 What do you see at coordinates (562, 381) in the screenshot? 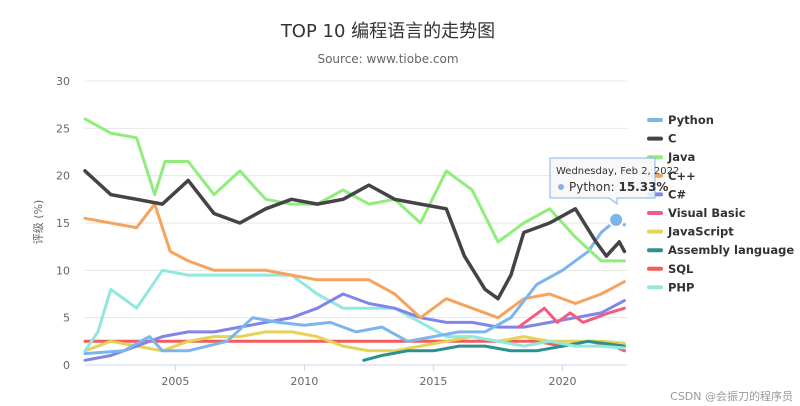
I see `x-tick-label: 2020` at bounding box center [562, 381].